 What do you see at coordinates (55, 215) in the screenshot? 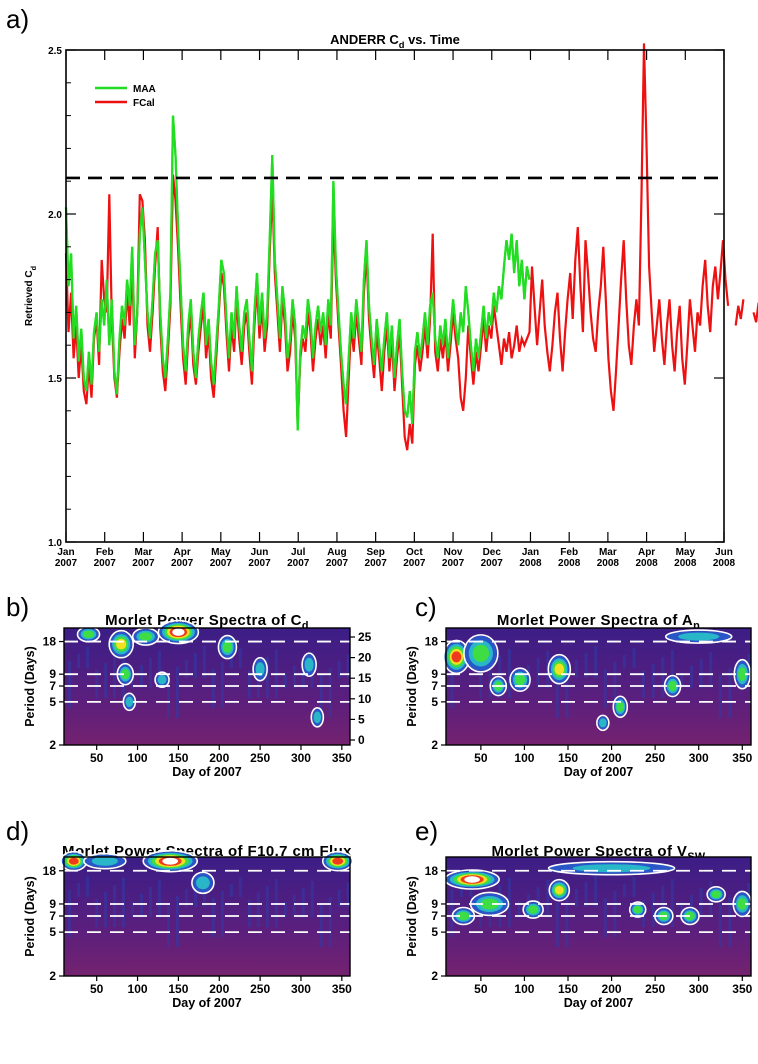
I see `y-tick-label-a: 2.0` at bounding box center [55, 215].